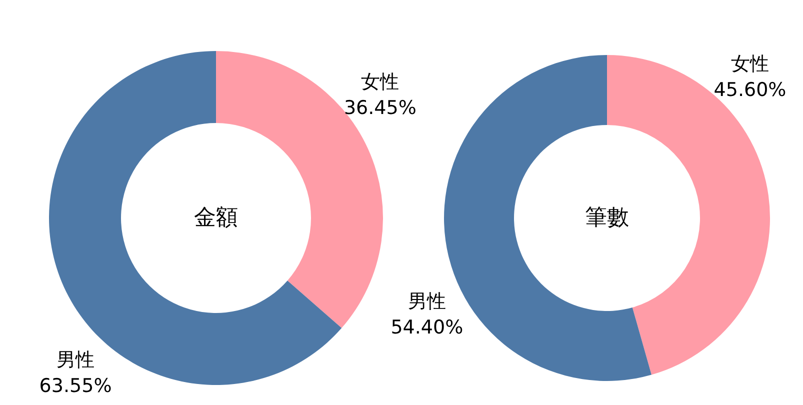 This screenshot has width=803, height=405. Describe the element at coordinates (427, 327) in the screenshot. I see `data-label: 54.40%` at that location.